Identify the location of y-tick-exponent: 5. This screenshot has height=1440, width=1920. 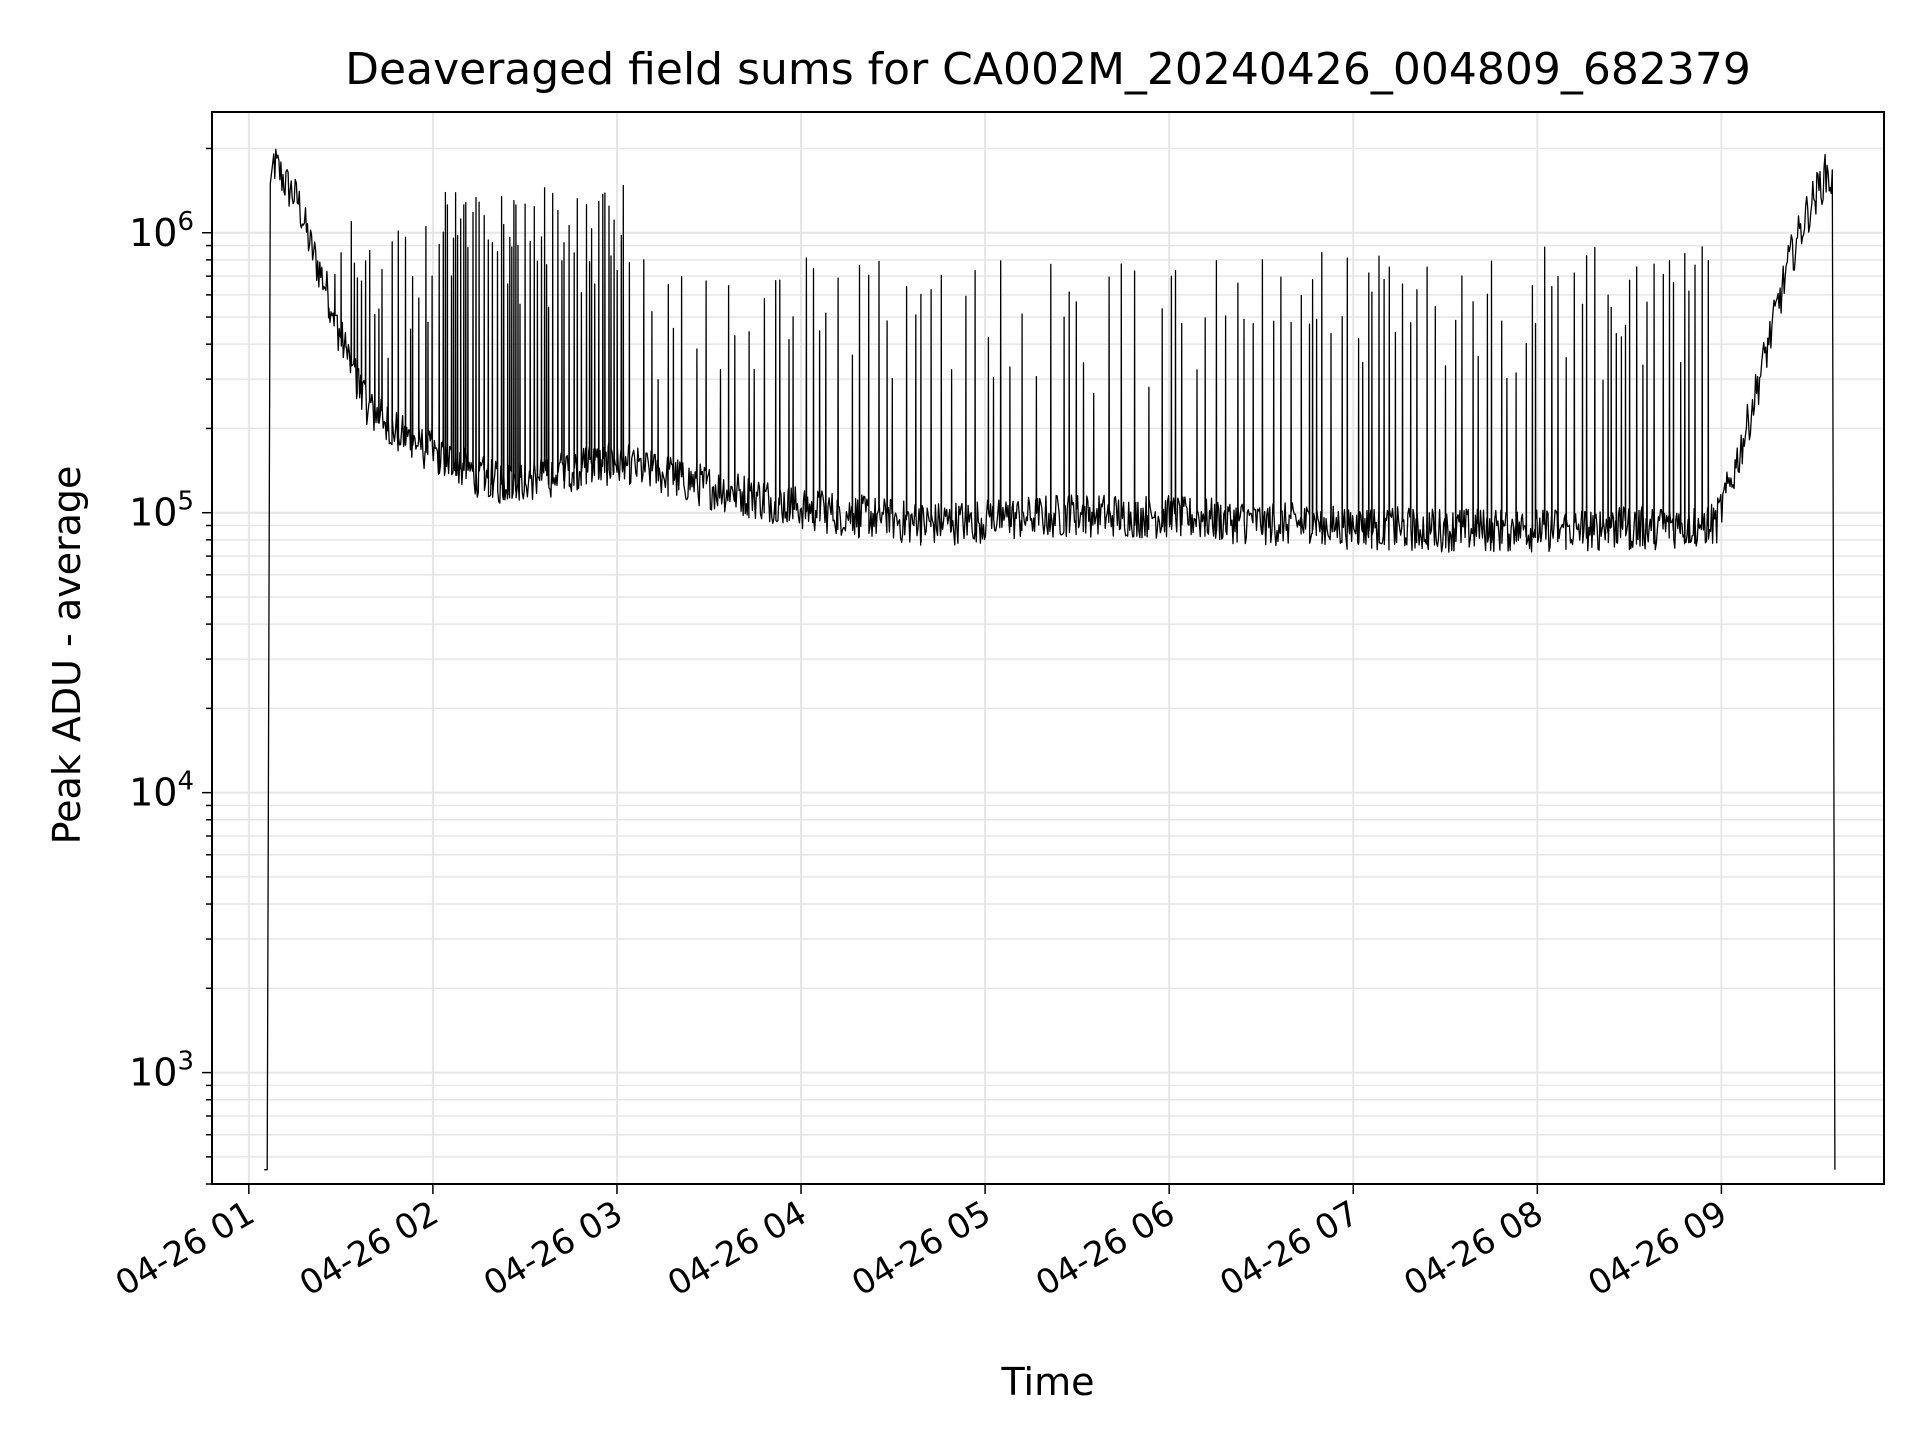
(185, 502).